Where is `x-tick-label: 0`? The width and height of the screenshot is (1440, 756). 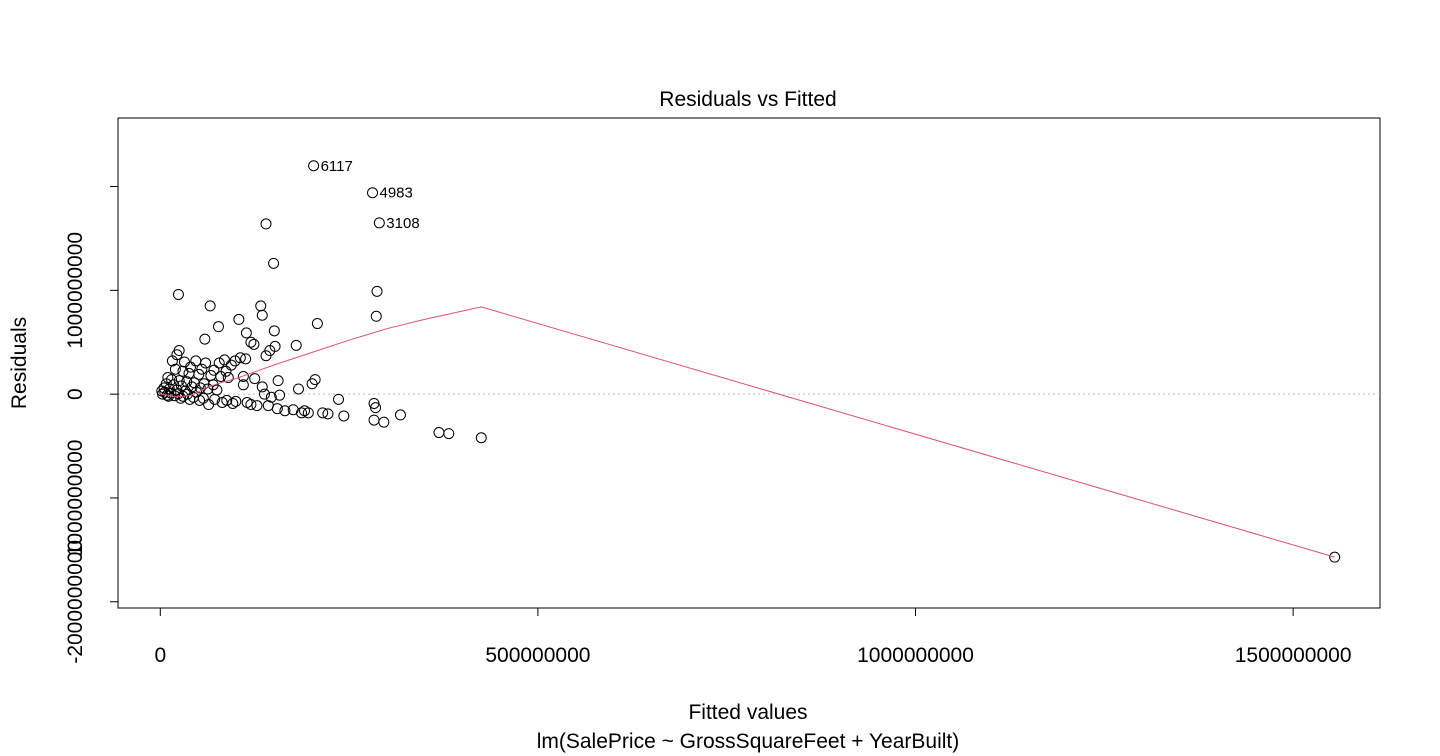 x-tick-label: 0 is located at coordinates (160, 655).